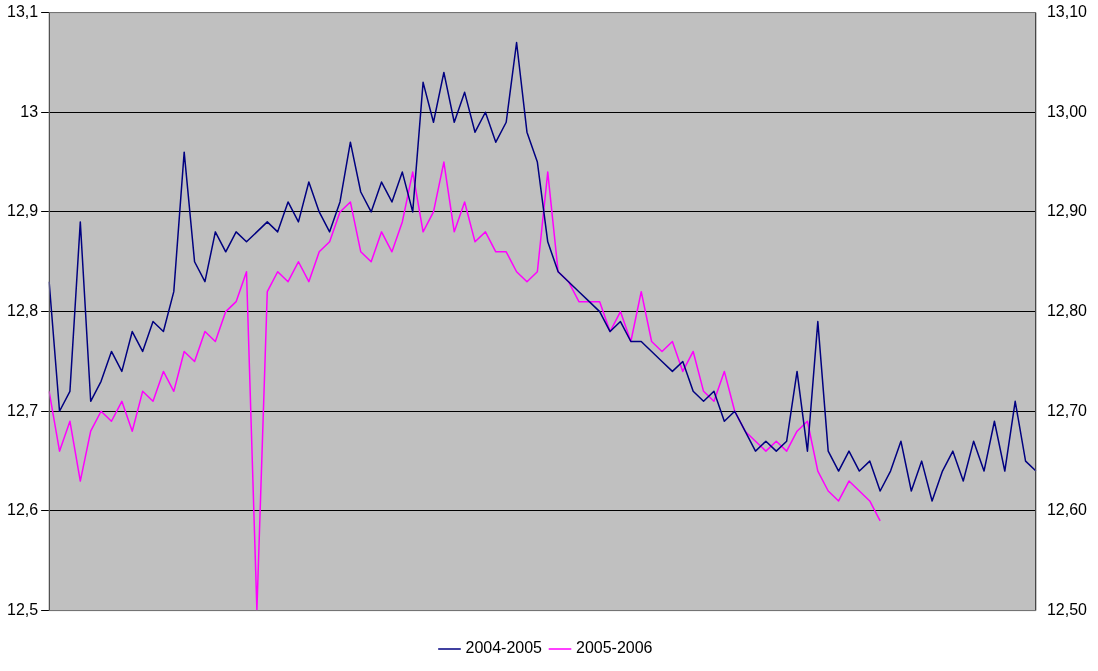  Describe the element at coordinates (1067, 211) in the screenshot. I see `y2-tick-label: 12,90` at that location.